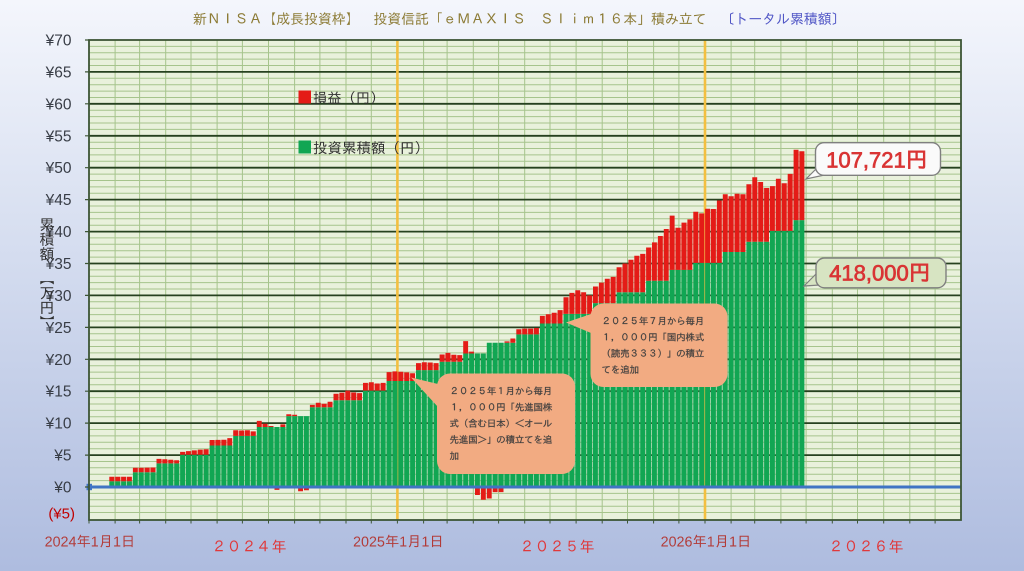 The width and height of the screenshot is (1024, 571). I want to click on svg-text: ¥55, so click(58, 136).